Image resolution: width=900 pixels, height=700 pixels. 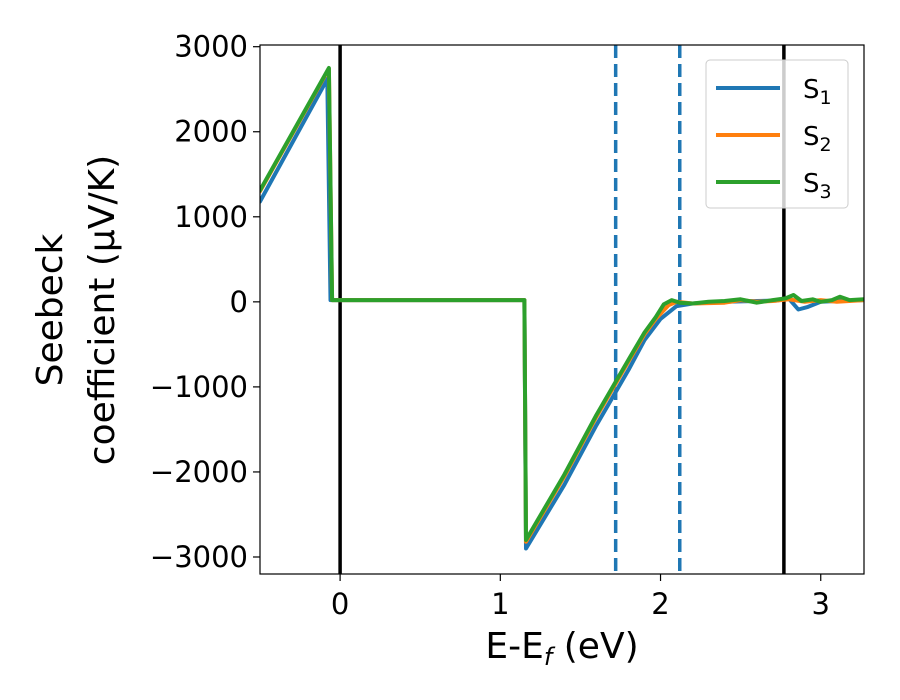 What do you see at coordinates (777, 134) in the screenshot?
I see `legend: S1 S2 S3` at bounding box center [777, 134].